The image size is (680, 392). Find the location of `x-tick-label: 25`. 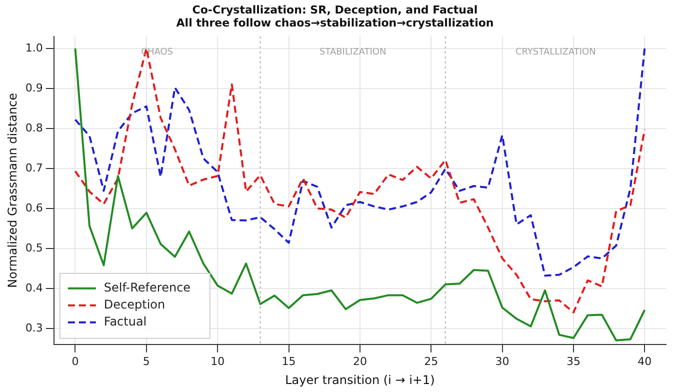

x-tick-label: 25 is located at coordinates (431, 361).